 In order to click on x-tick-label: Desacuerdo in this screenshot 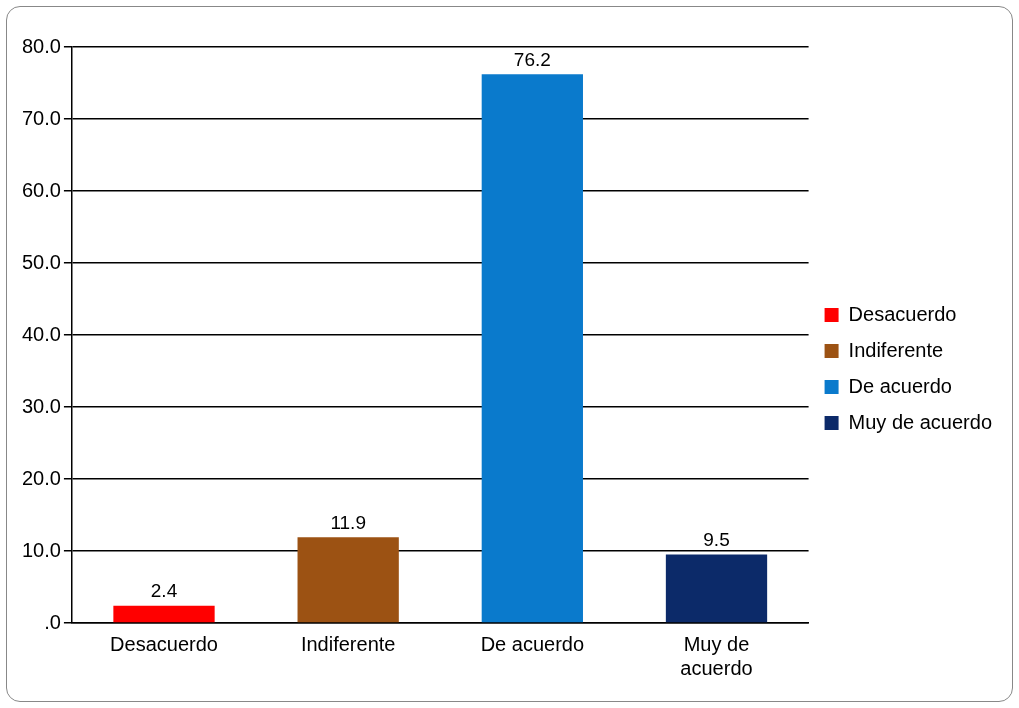, I will do `click(164, 643)`.